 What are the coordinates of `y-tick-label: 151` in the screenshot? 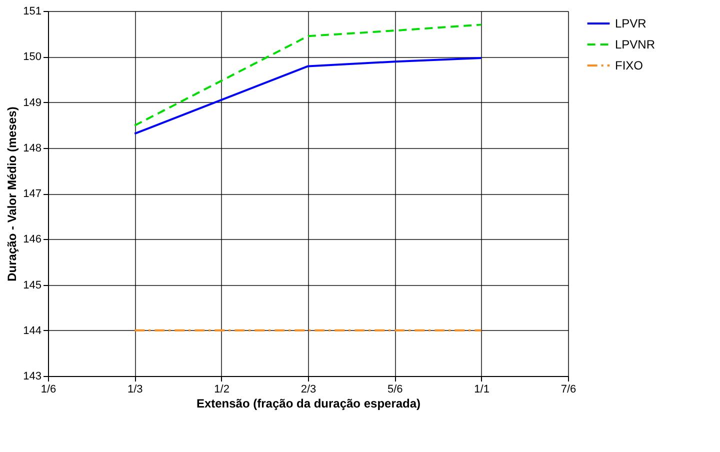 It's located at (32, 12).